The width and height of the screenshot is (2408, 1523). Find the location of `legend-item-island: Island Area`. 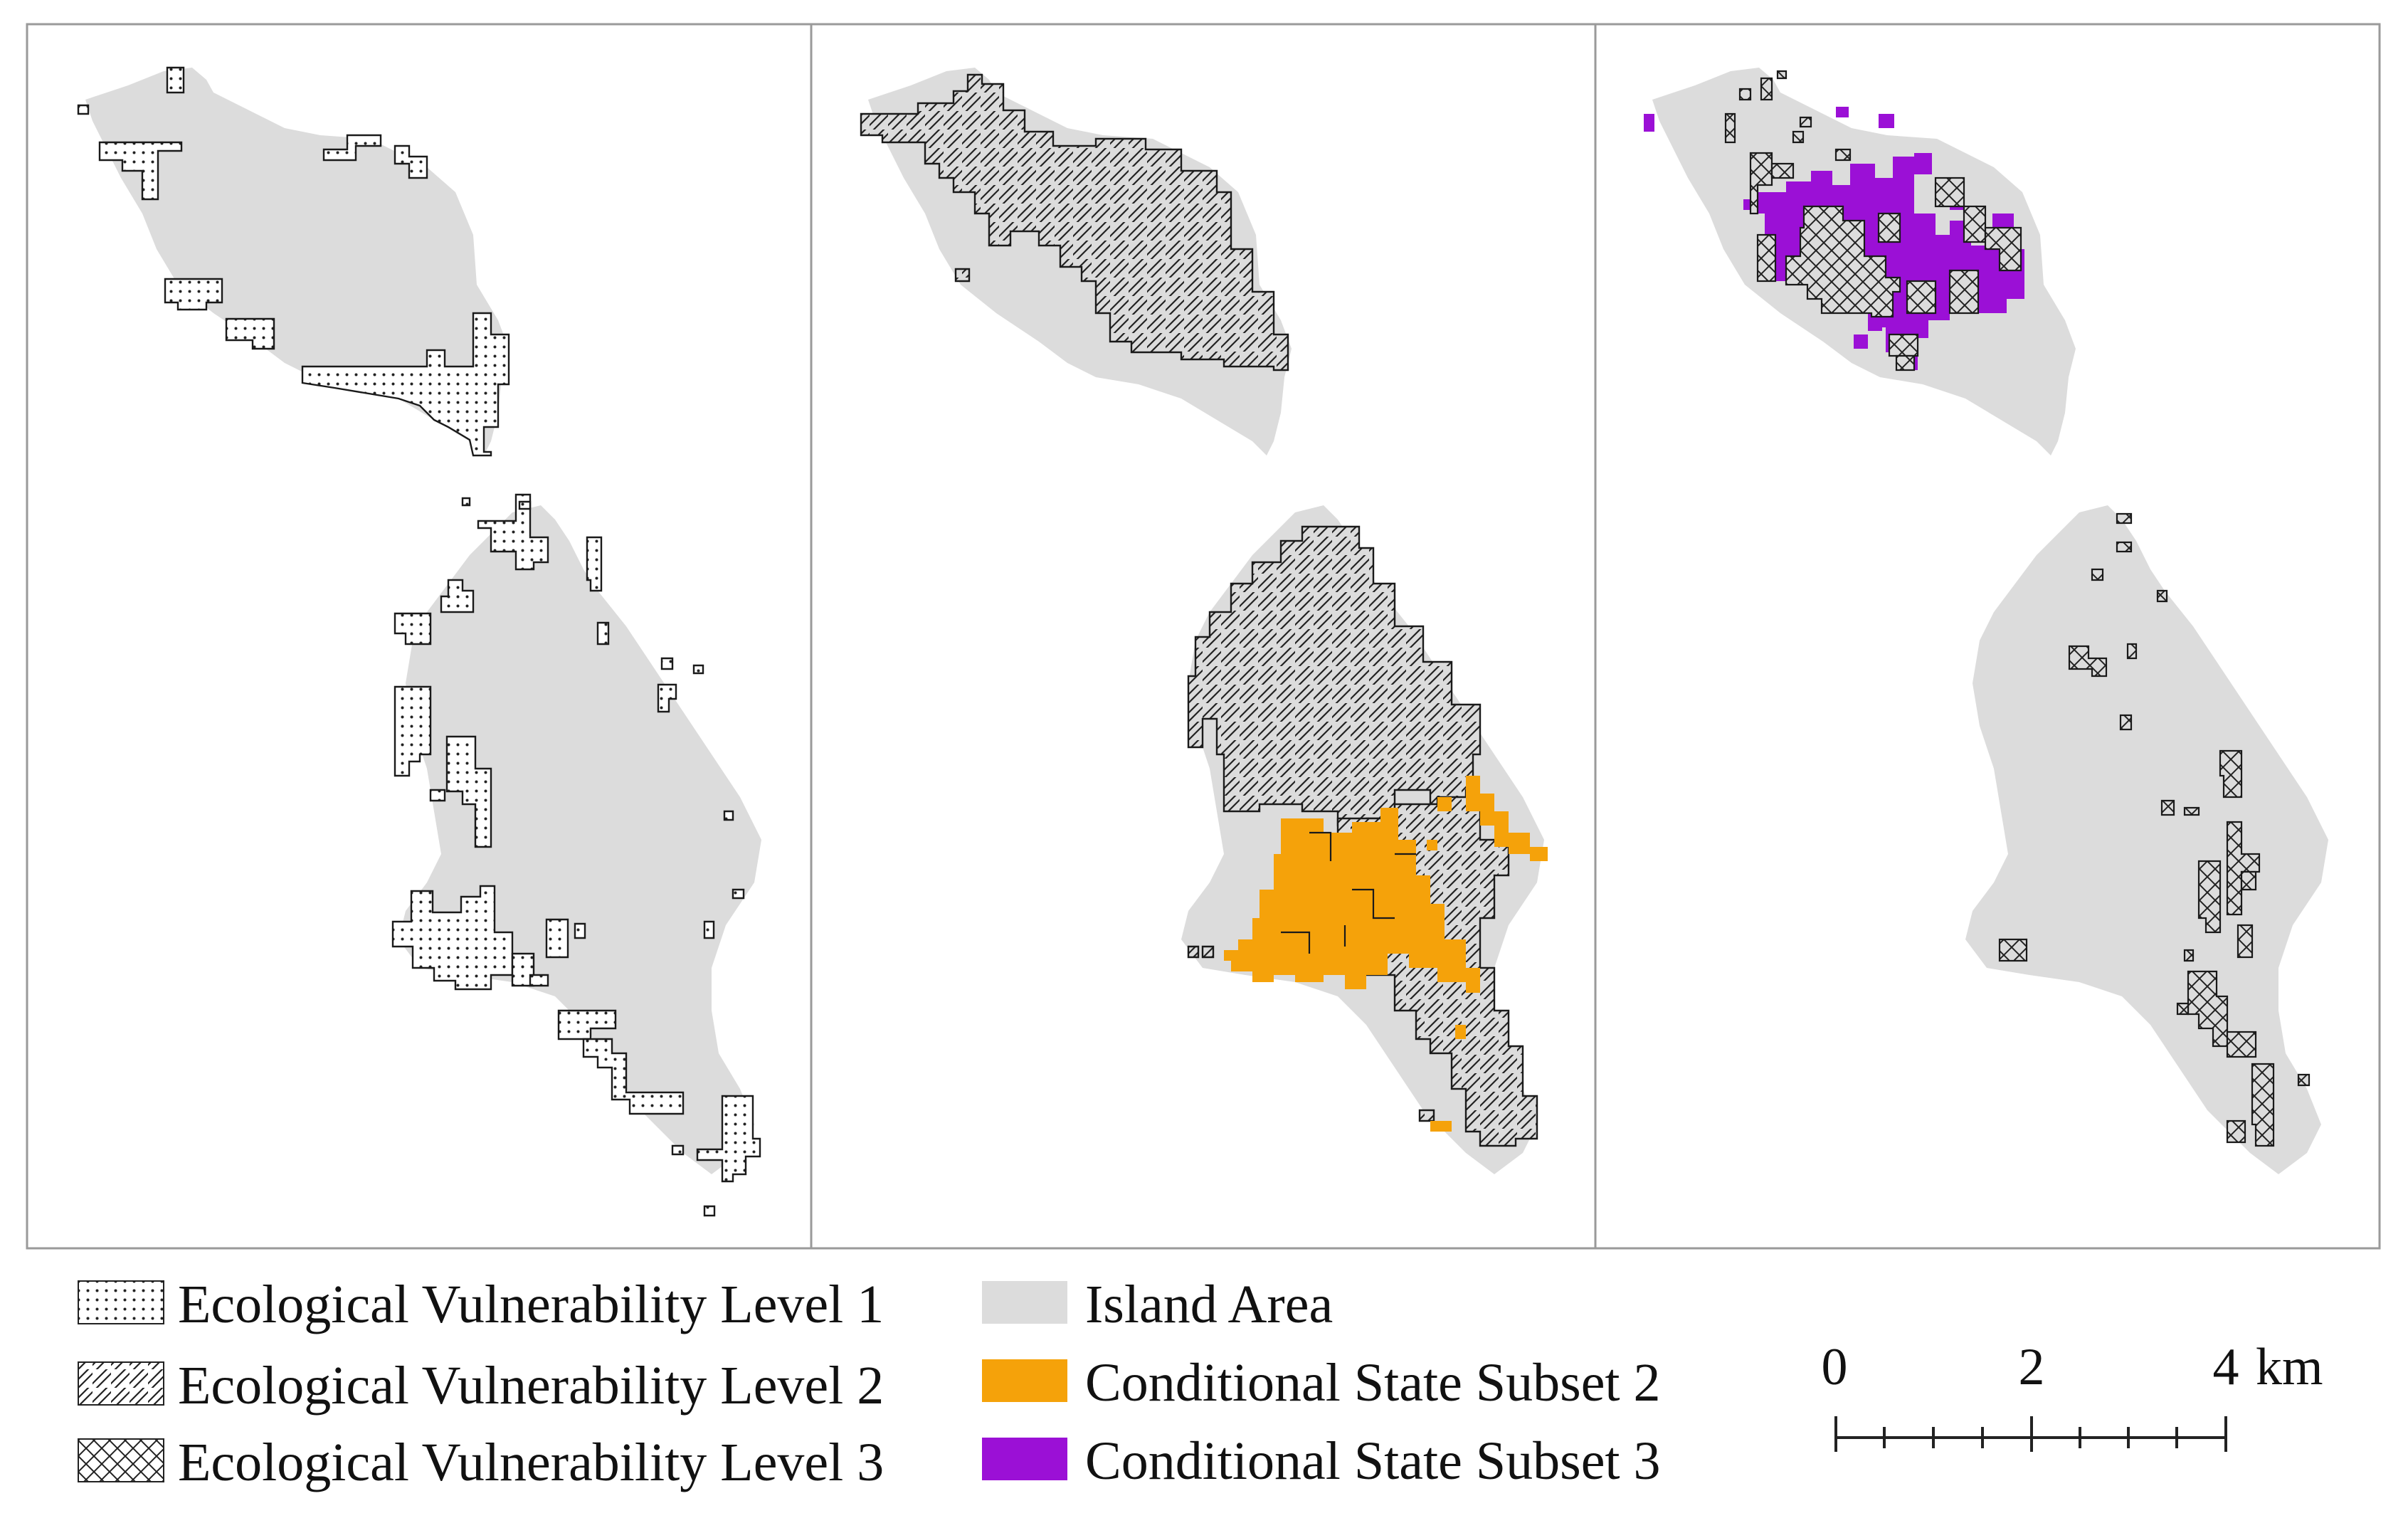

legend-item-island: Island Area is located at coordinates (1157, 1304).